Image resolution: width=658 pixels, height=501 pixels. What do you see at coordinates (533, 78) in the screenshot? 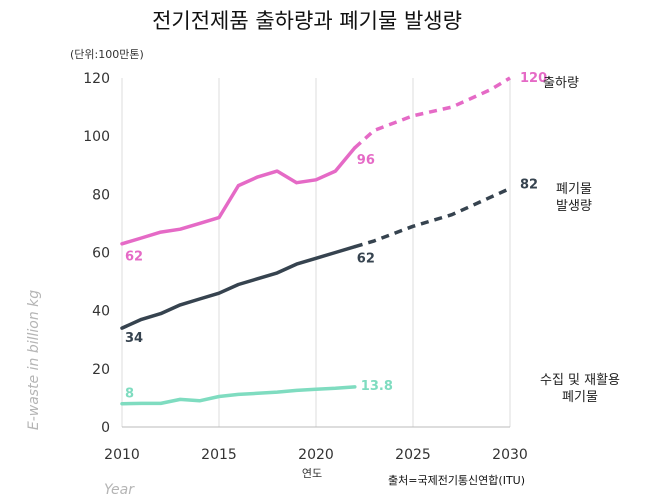
I see `data-label-1-3: 120` at bounding box center [533, 78].